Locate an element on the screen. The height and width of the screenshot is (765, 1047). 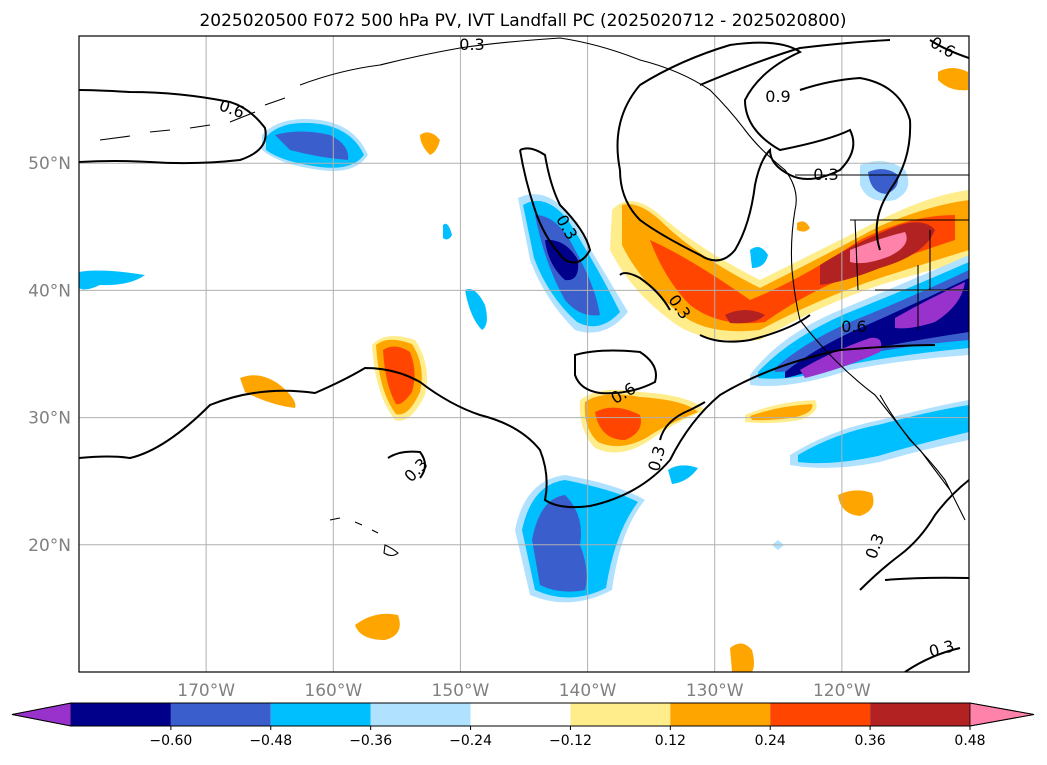
longitude-tick-labels: 170°W 160°W 150°W 140°W 130°W 120°W is located at coordinates (524, 691).